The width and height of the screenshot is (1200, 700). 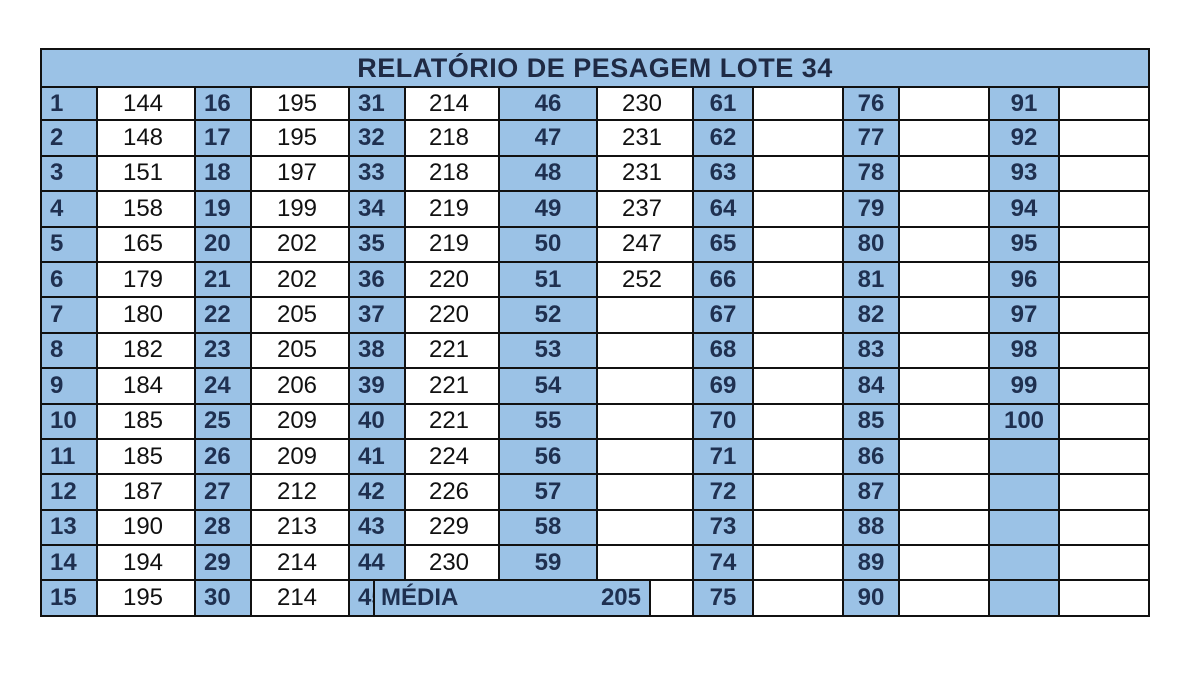 I want to click on weight-value: 237, so click(x=646, y=210).